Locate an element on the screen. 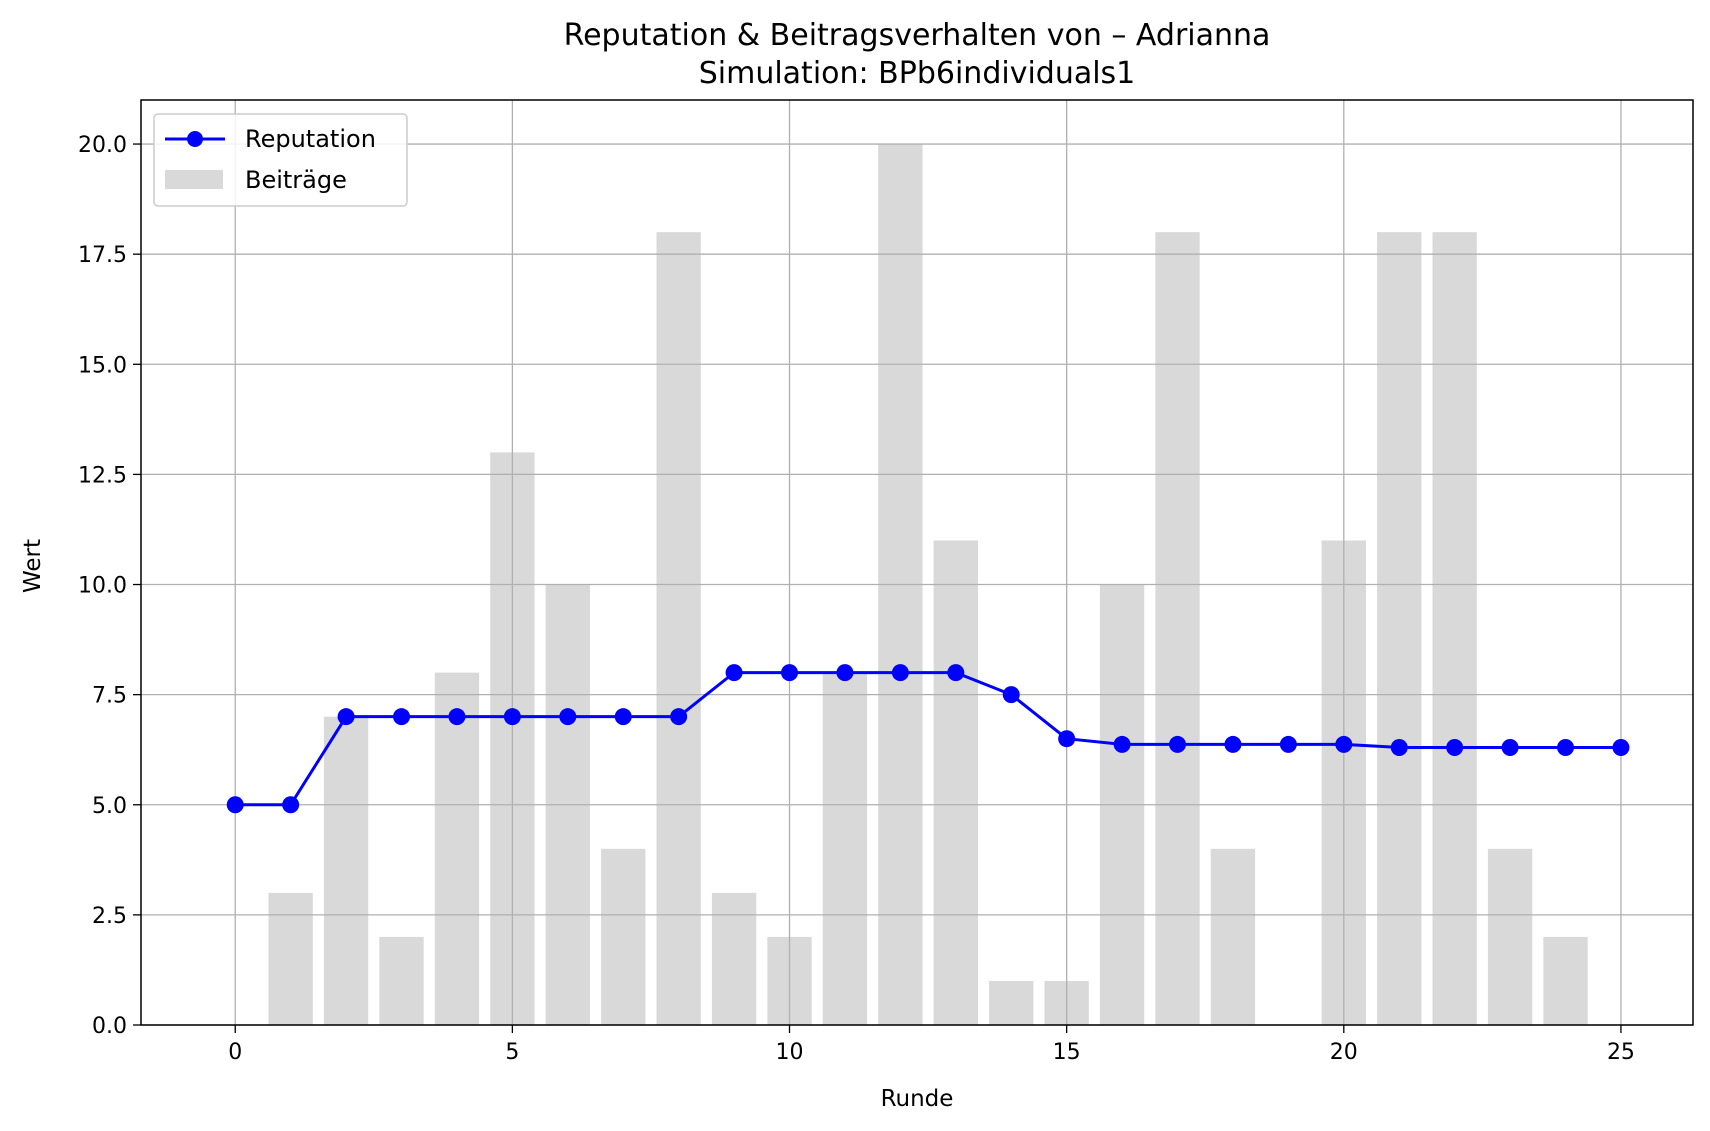 Image resolution: width=1710 pixels, height=1131 pixels. y-tick-label: 7.5 is located at coordinates (109, 696).